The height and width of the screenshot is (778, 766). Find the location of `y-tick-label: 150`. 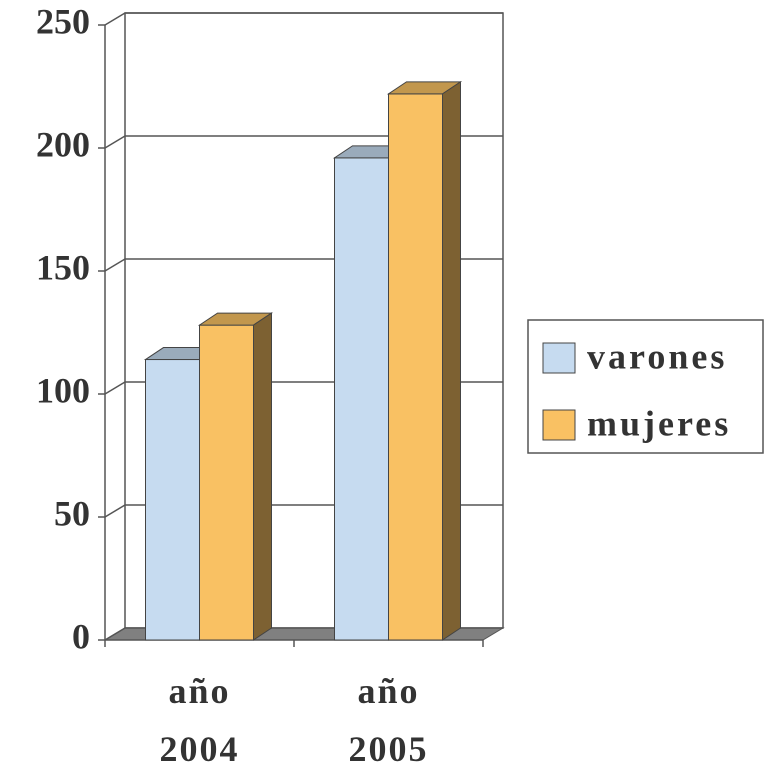

y-tick-label: 150 is located at coordinates (63, 267).